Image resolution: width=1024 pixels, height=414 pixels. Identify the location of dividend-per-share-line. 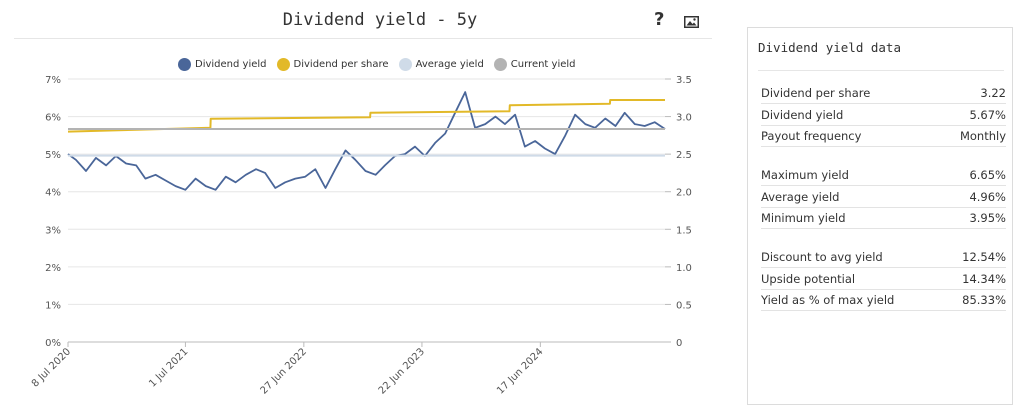
(366, 116).